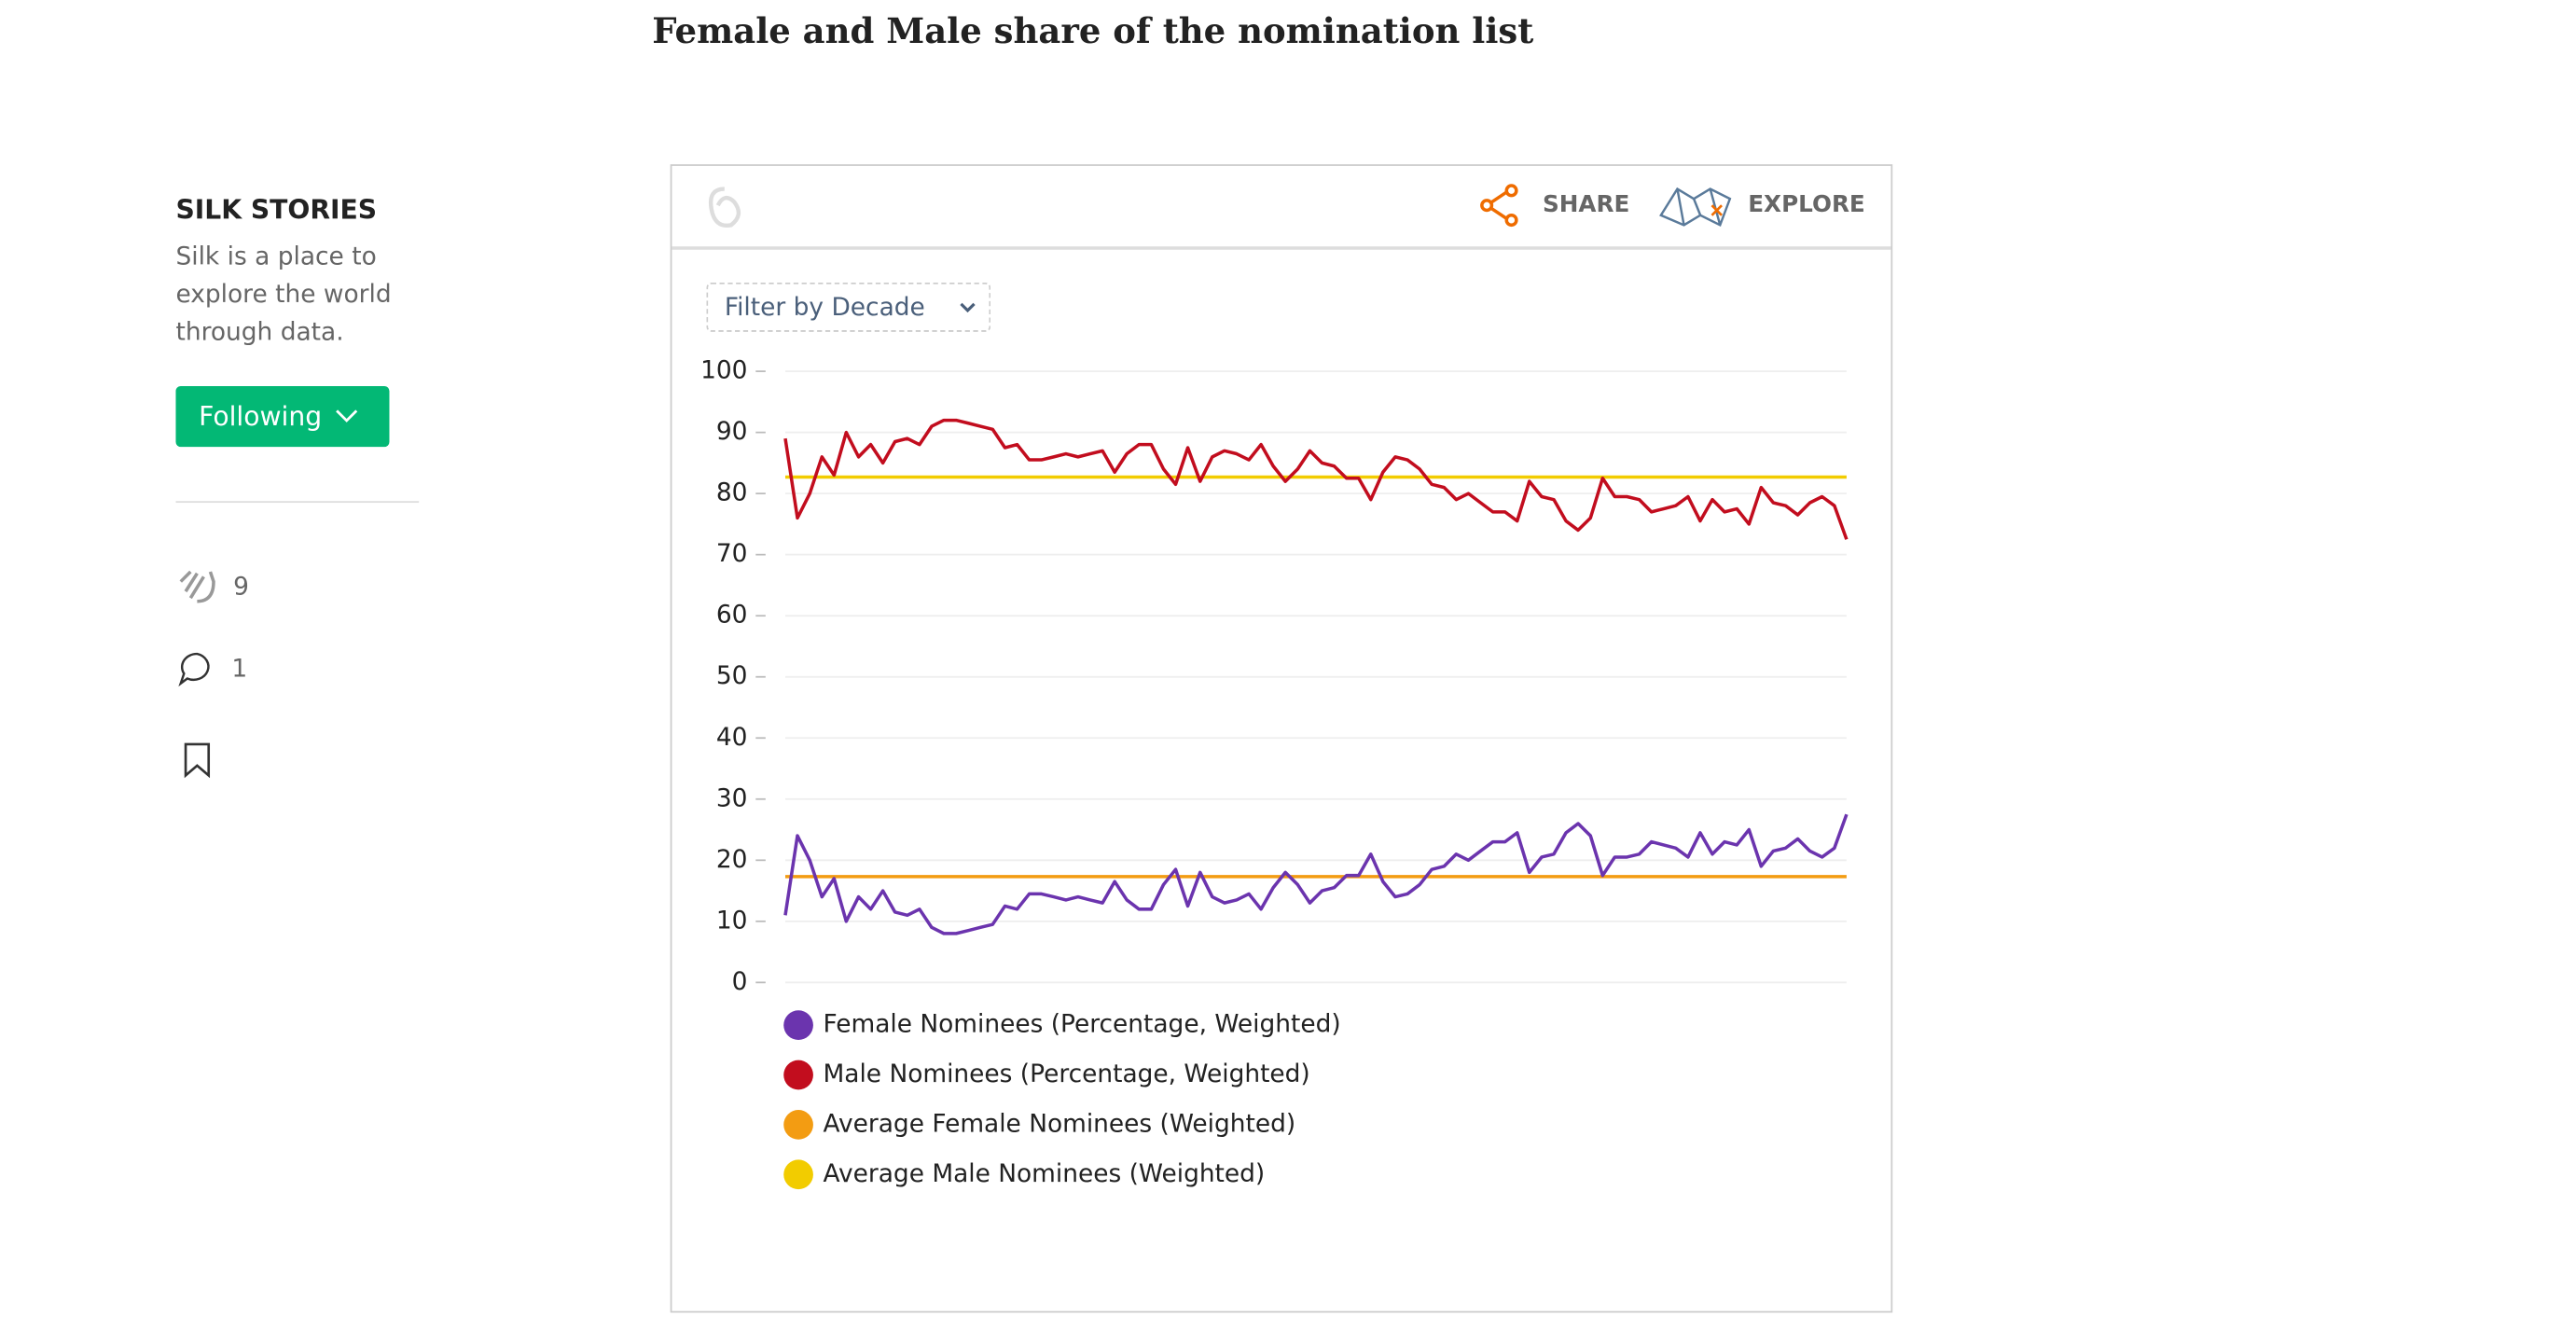 The image size is (2576, 1330). Describe the element at coordinates (1500, 206) in the screenshot. I see `share-icon` at that location.